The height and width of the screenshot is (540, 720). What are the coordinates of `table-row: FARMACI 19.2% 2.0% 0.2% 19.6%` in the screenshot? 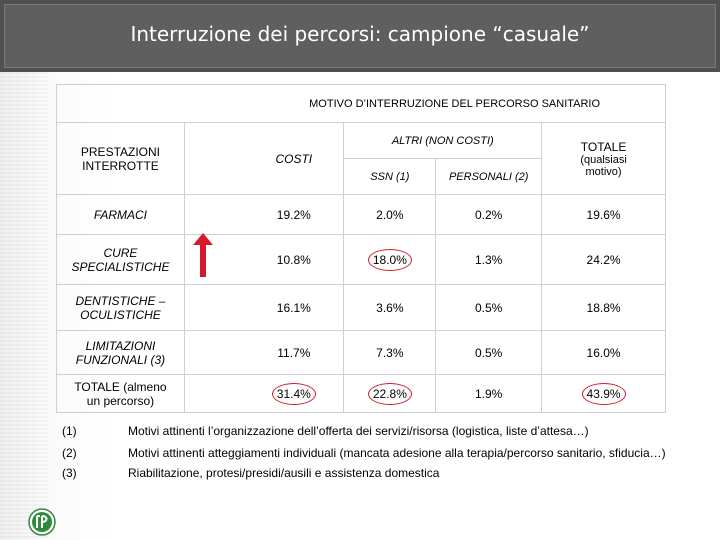 It's located at (361, 214).